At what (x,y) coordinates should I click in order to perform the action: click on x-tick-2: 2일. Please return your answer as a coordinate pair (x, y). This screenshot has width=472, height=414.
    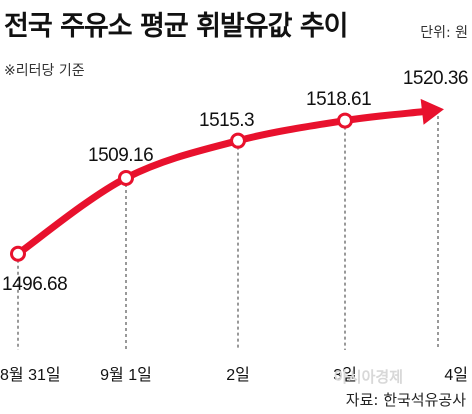
    Looking at the image, I should click on (238, 375).